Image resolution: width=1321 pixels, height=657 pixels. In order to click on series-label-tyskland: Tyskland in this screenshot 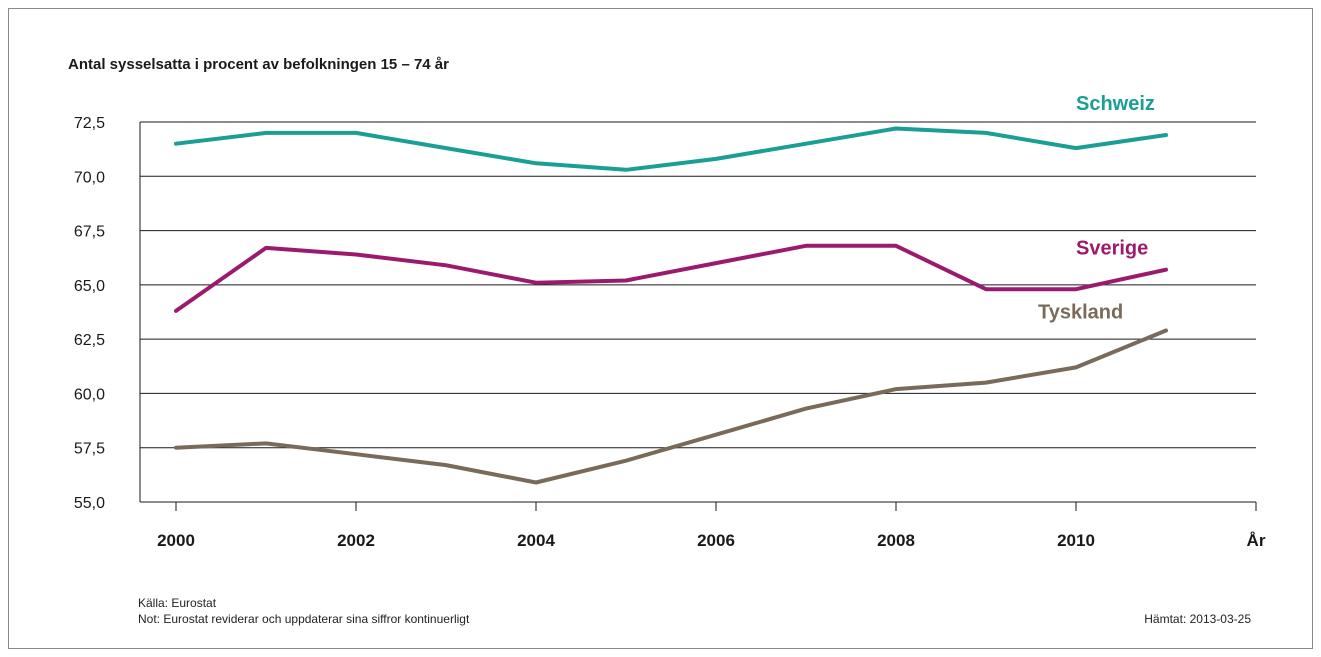, I will do `click(1080, 312)`.